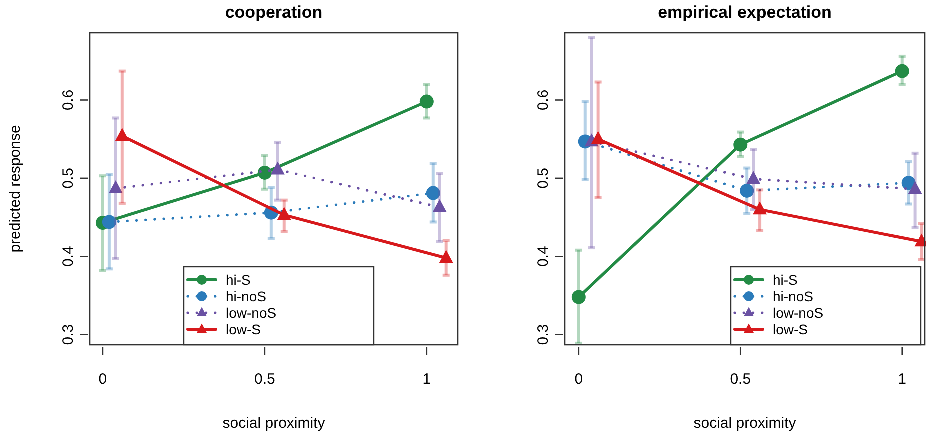  I want to click on y-axis-title: predicted response, so click(15, 189).